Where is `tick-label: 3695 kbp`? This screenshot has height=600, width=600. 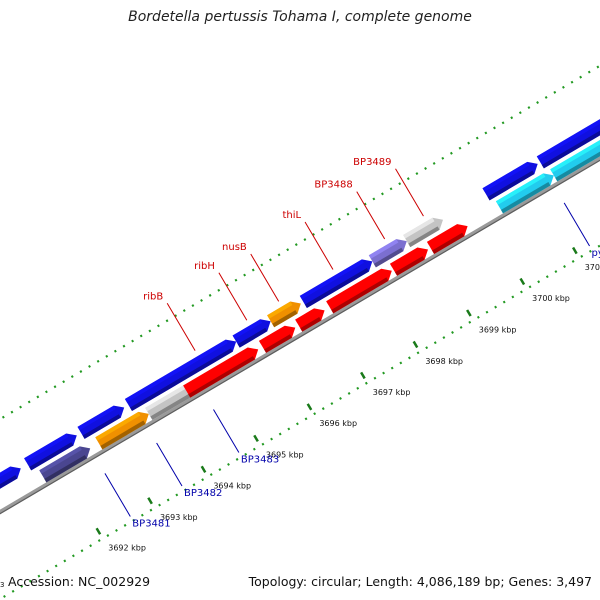 tick-label: 3695 kbp is located at coordinates (285, 455).